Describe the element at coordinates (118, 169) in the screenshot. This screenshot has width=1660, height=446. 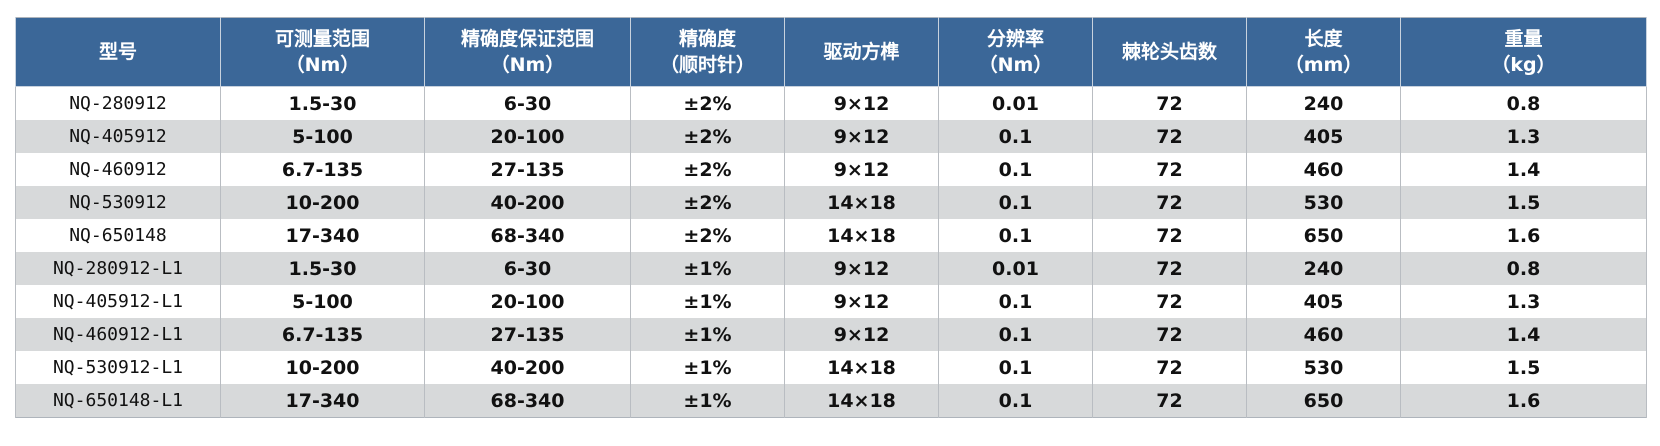
I see `cell-model: NQ-460912` at that location.